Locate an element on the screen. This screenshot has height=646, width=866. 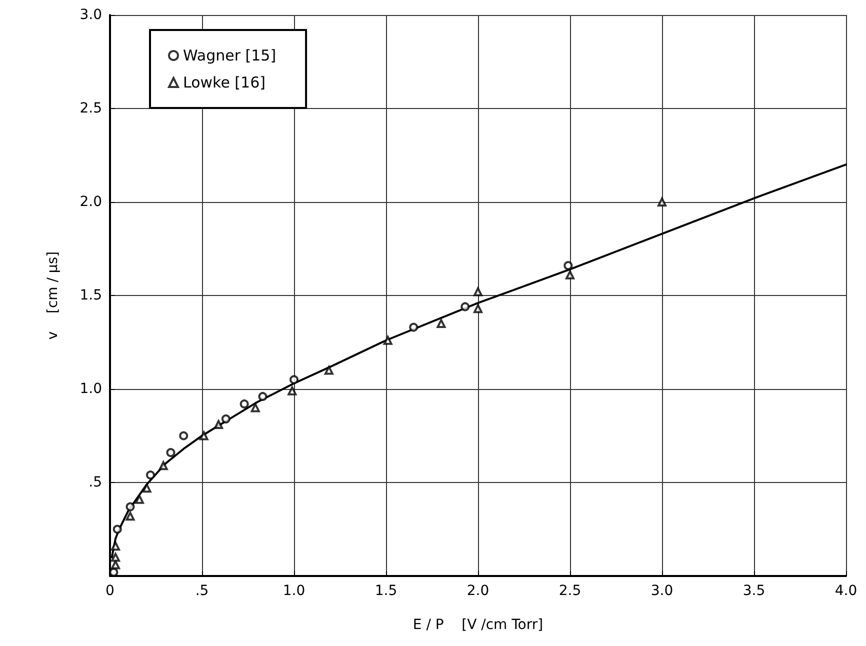
y-tick-label: .5 is located at coordinates (95, 482).